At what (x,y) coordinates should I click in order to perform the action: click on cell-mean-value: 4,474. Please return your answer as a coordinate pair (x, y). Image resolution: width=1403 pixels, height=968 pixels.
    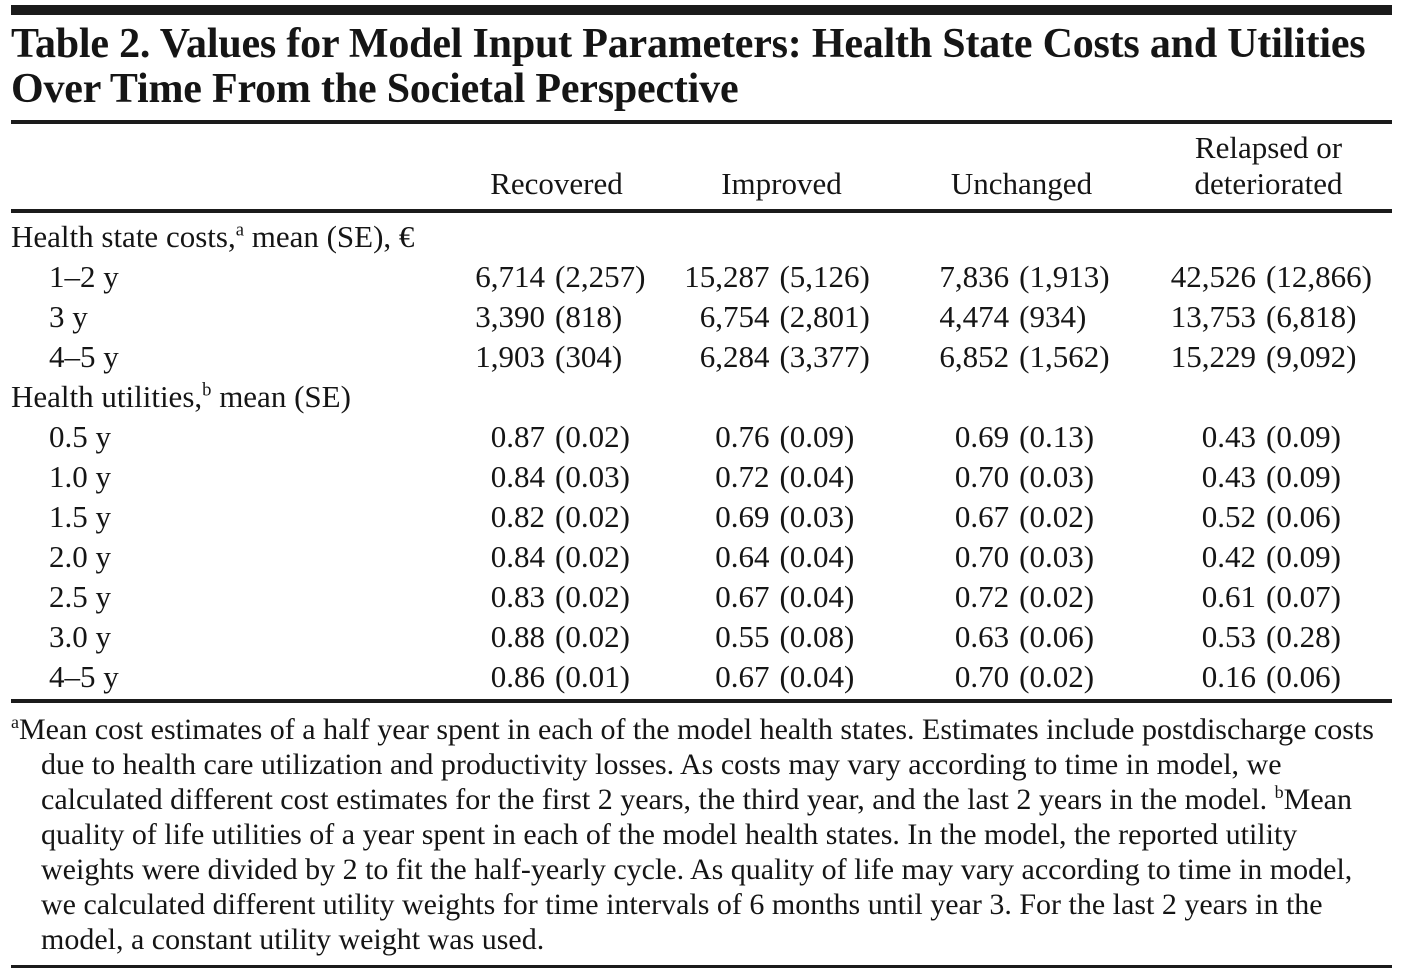
    Looking at the image, I should click on (974, 316).